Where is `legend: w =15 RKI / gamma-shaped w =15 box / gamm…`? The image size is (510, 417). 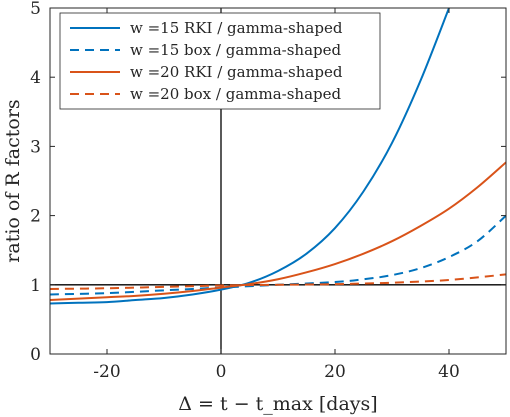
legend: w =15 RKI / gamma-shaped w =15 box / gamm… is located at coordinates (220, 61).